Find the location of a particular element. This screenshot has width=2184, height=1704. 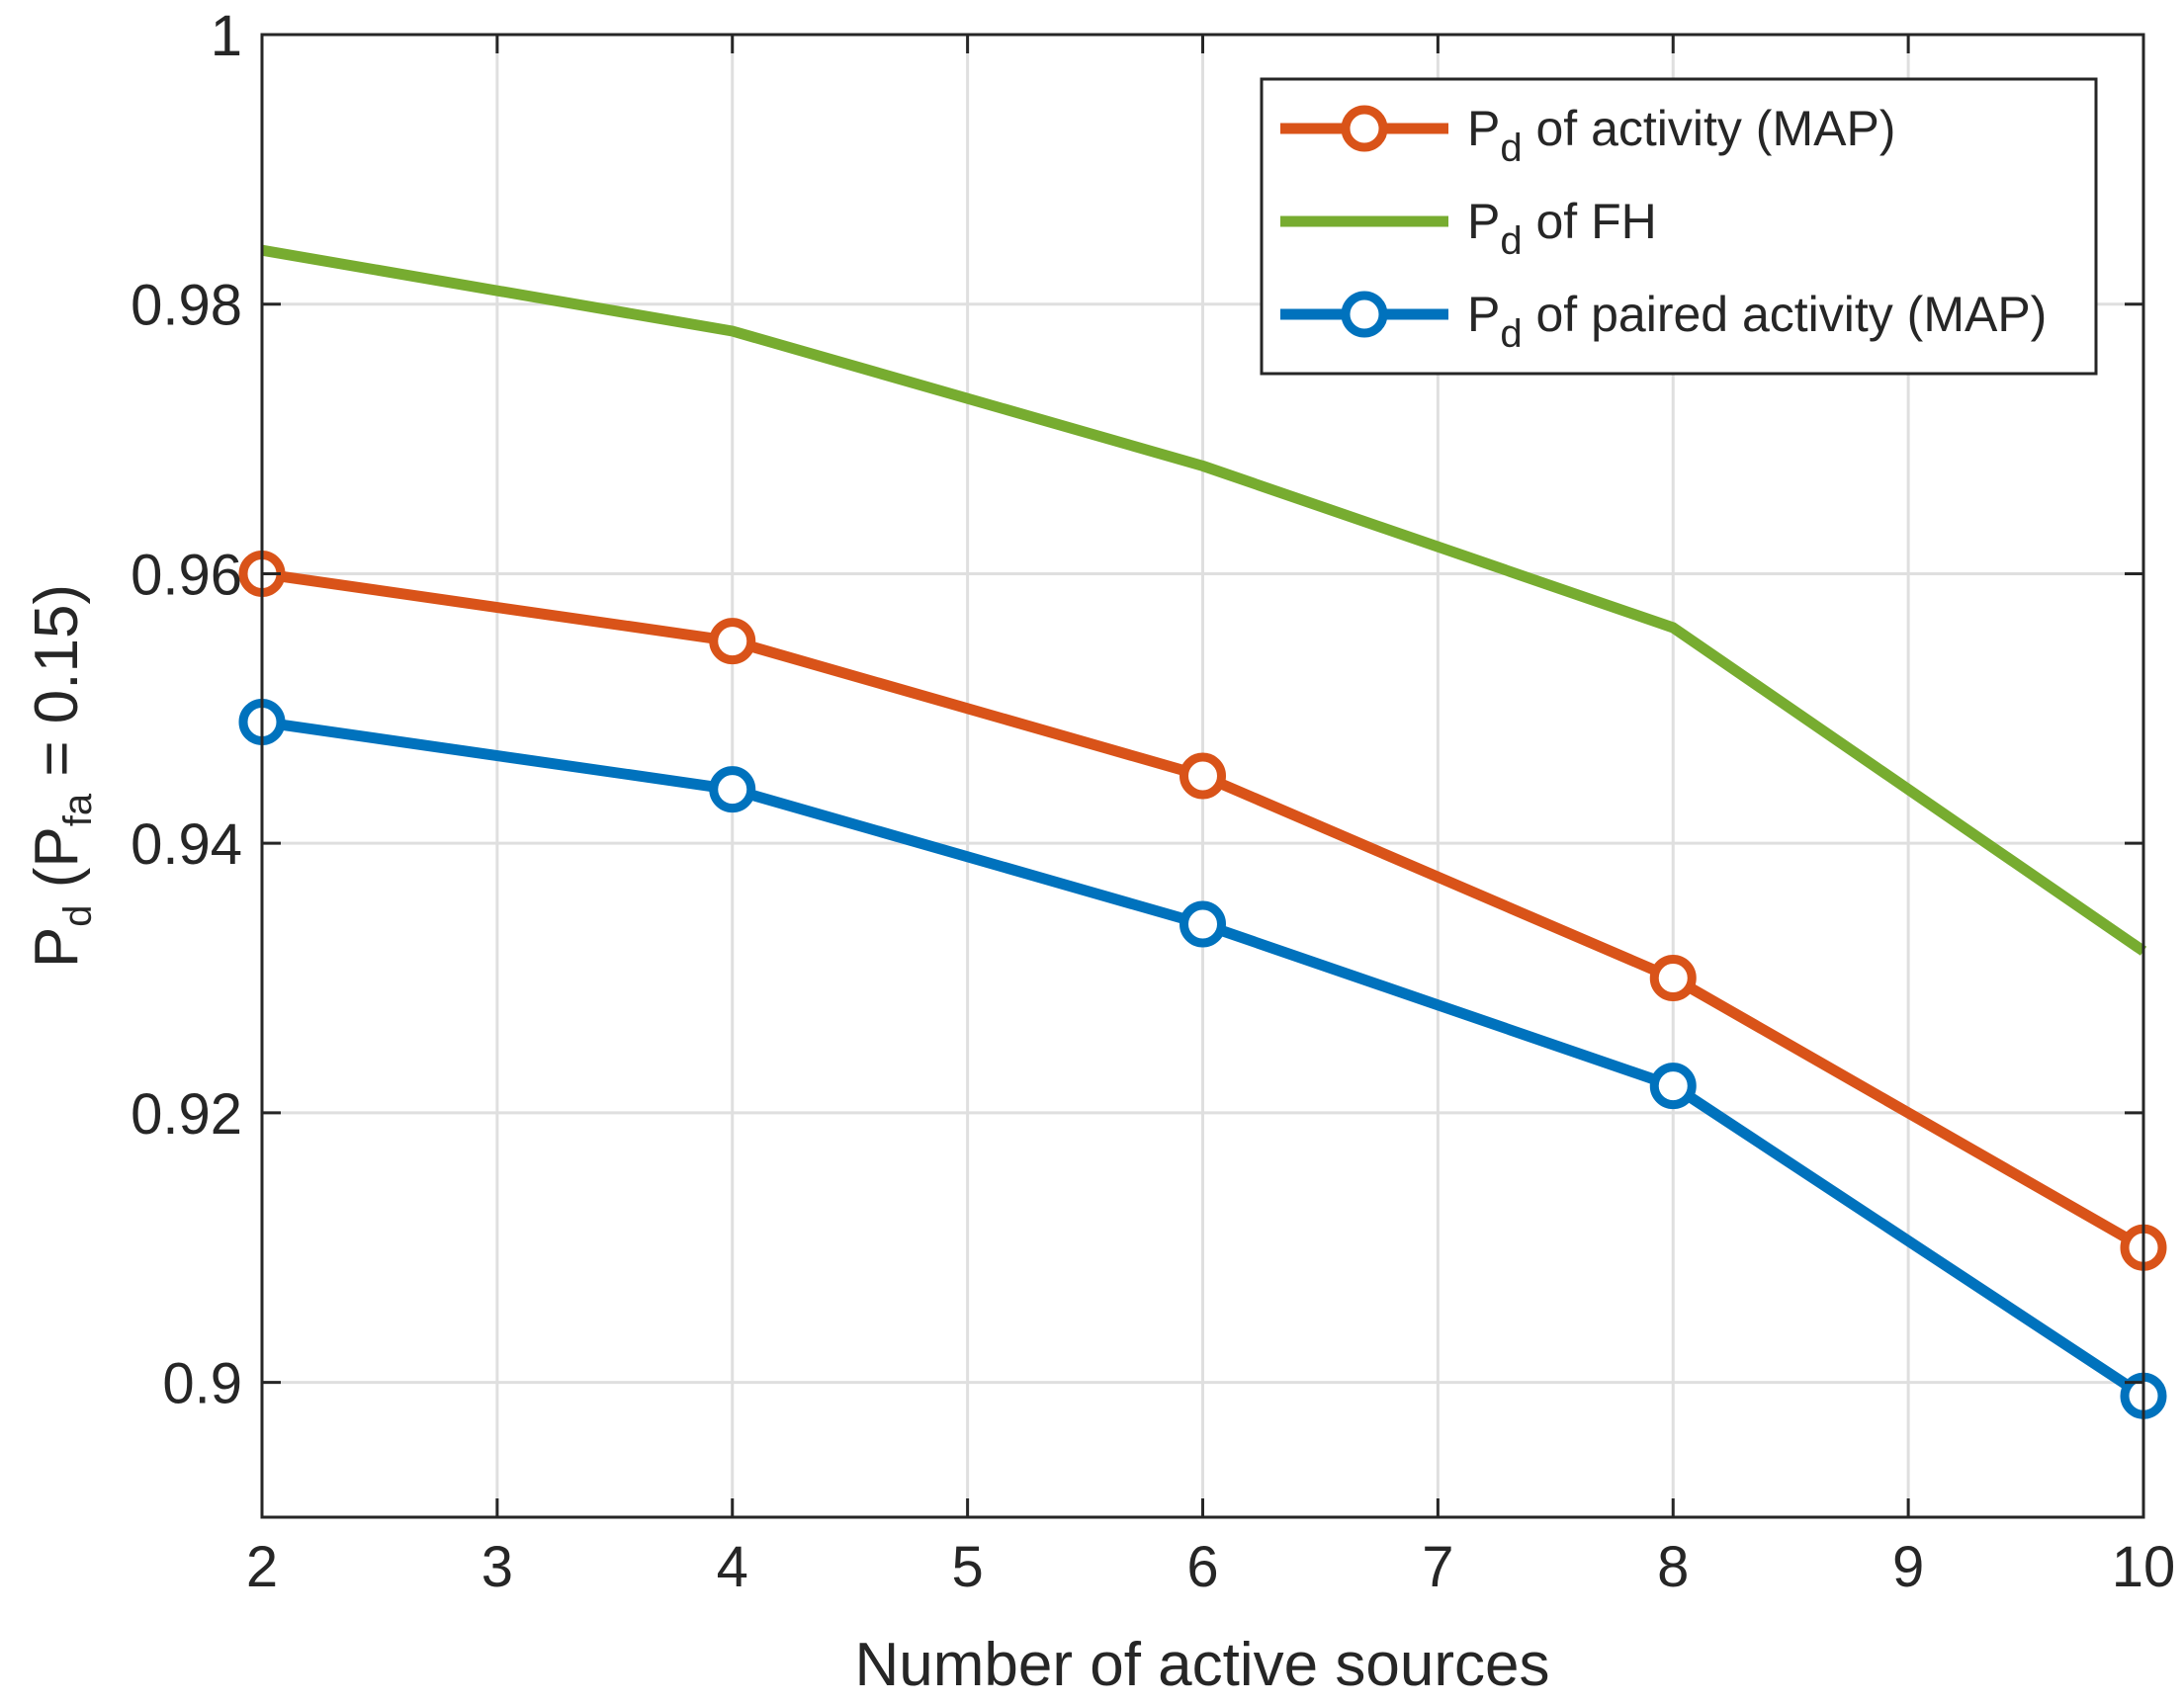

y-tick-label: 0.94 is located at coordinates (186, 844).